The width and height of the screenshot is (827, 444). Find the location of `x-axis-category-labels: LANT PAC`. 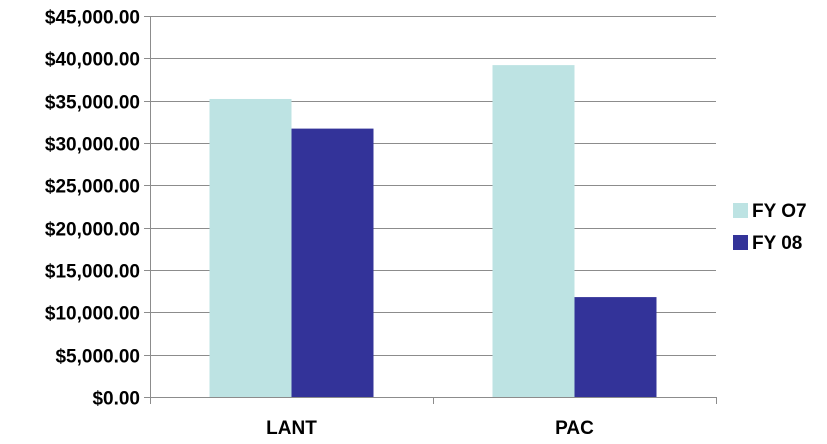

x-axis-category-labels: LANT PAC is located at coordinates (430, 428).